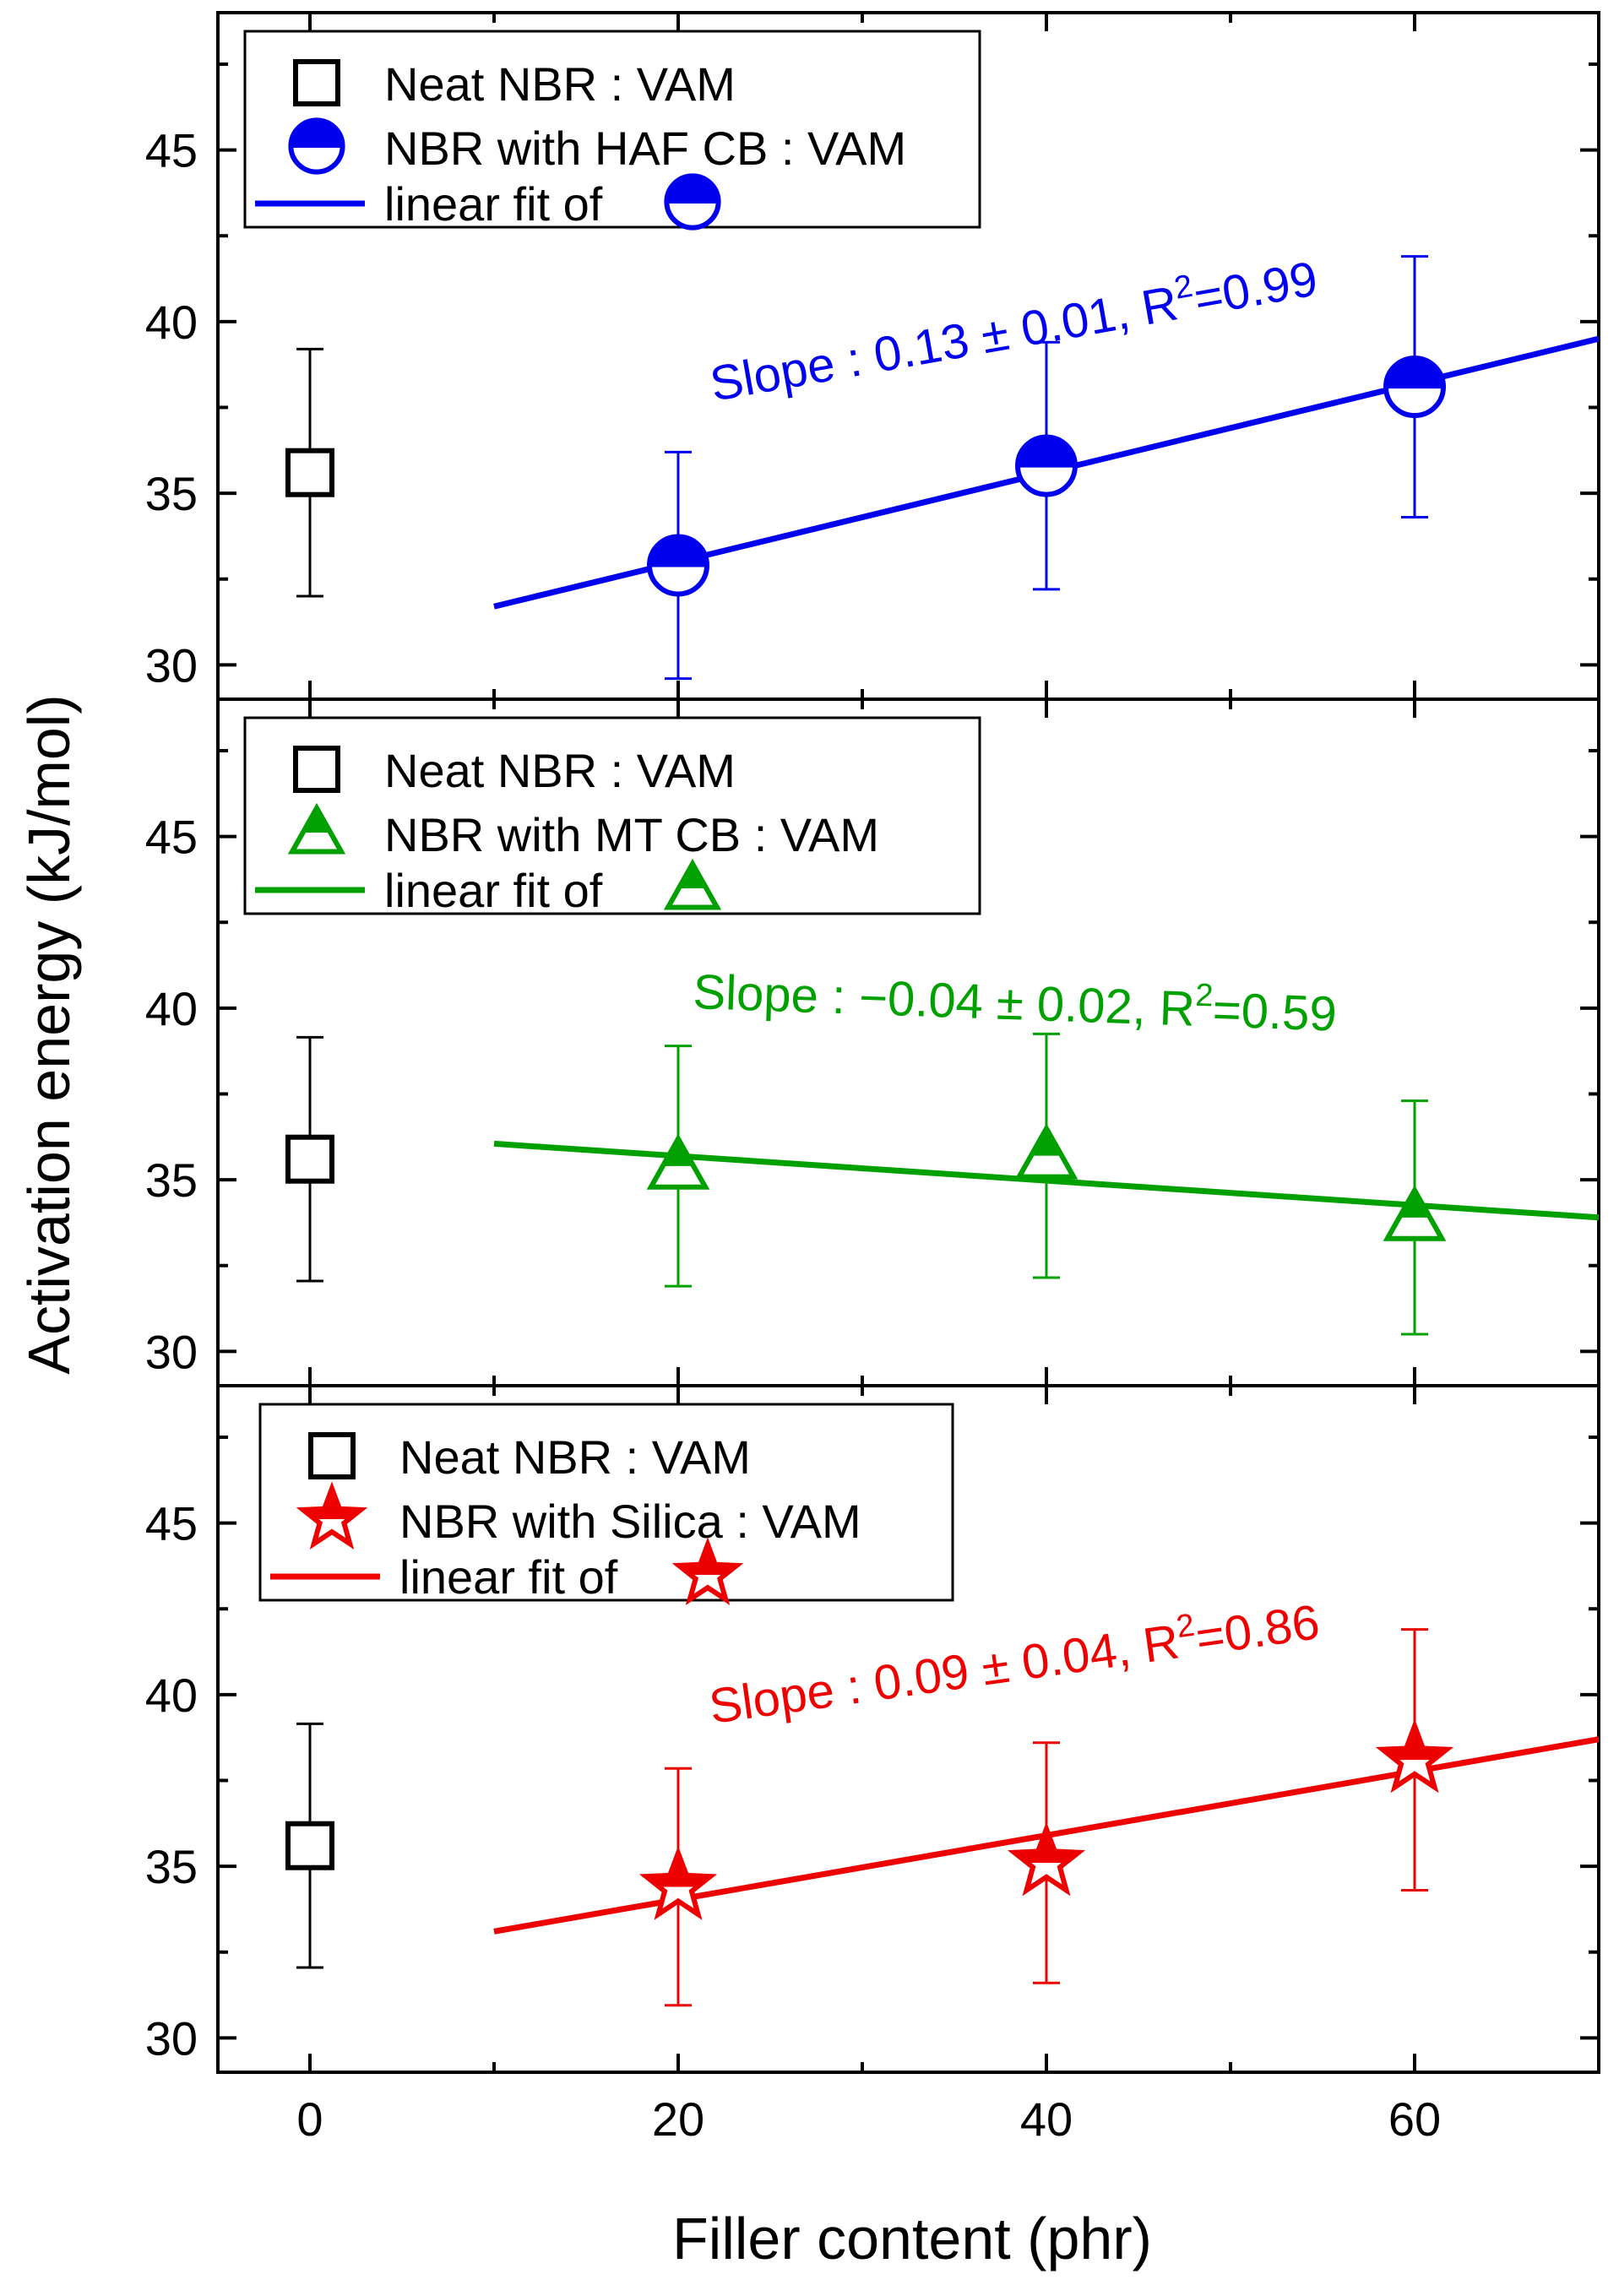 The image size is (1619, 2296). Describe the element at coordinates (869, 2119) in the screenshot. I see `x-tick-labels: 0 20 40 60` at that location.